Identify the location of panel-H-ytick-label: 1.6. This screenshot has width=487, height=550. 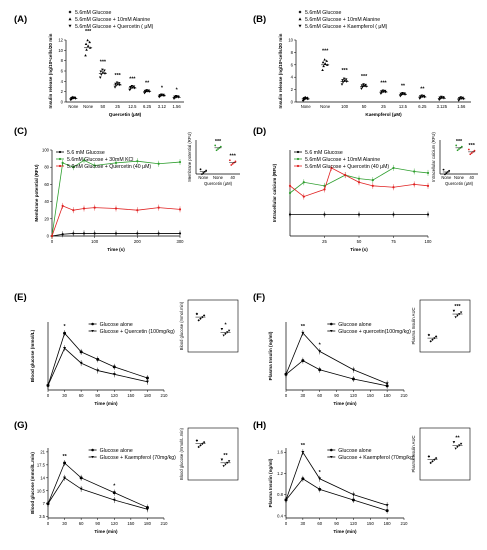
(280, 452).